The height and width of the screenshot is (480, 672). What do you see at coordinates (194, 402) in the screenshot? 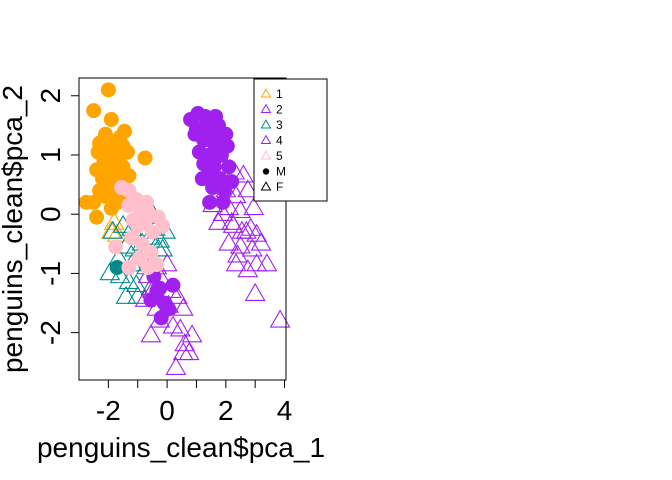
I see `x-axis: -2 0 2 4` at bounding box center [194, 402].